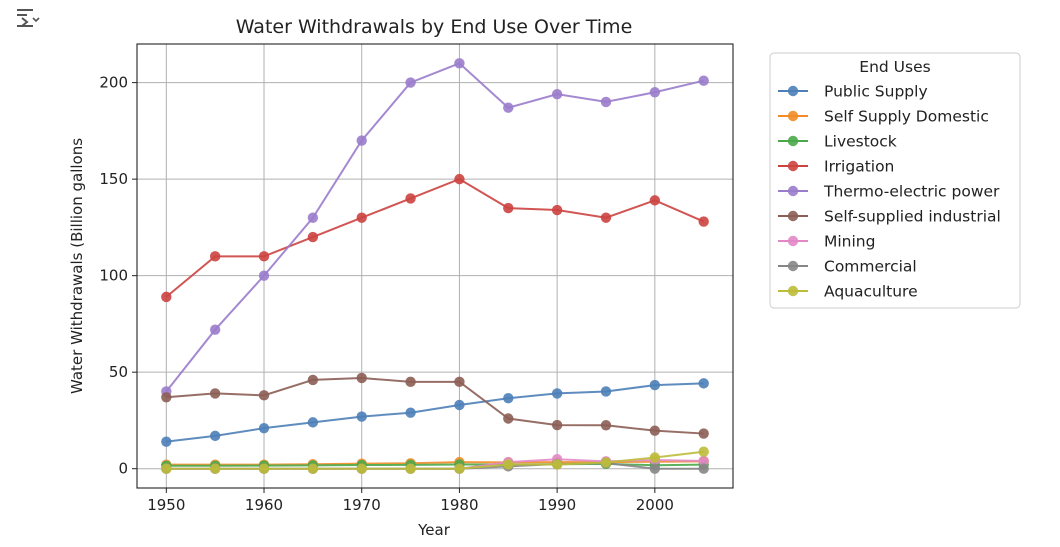 Image resolution: width=1060 pixels, height=547 pixels. Describe the element at coordinates (870, 267) in the screenshot. I see `legend-label: Commercial` at that location.